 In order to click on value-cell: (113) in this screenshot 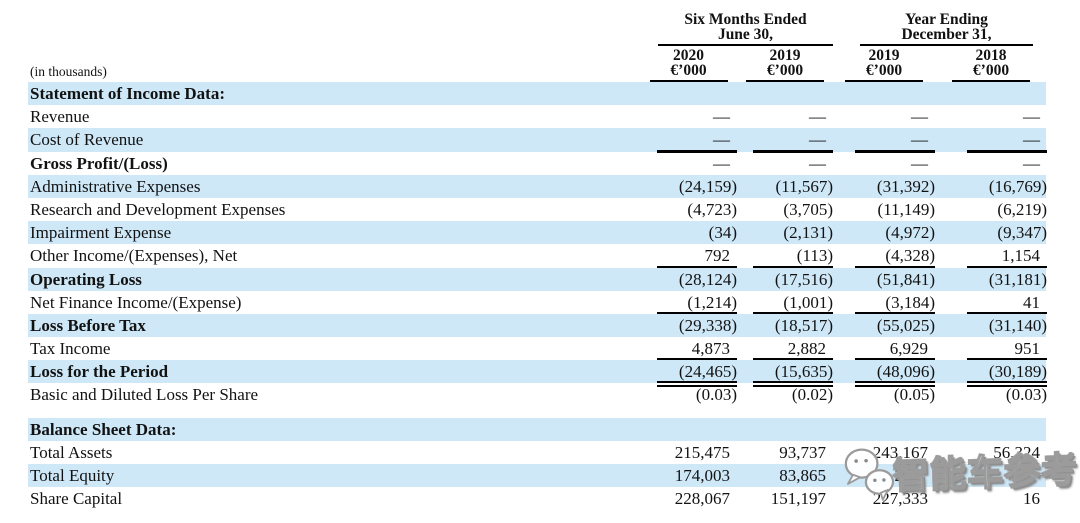, I will do `click(785, 256)`.